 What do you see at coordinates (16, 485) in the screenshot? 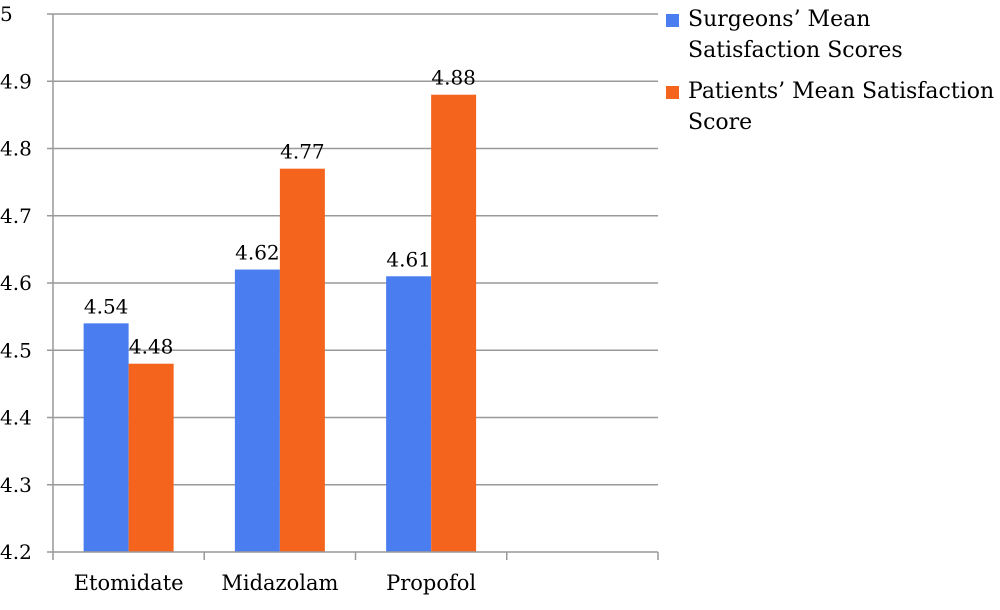
I see `y-tick-label: 4.3` at bounding box center [16, 485].